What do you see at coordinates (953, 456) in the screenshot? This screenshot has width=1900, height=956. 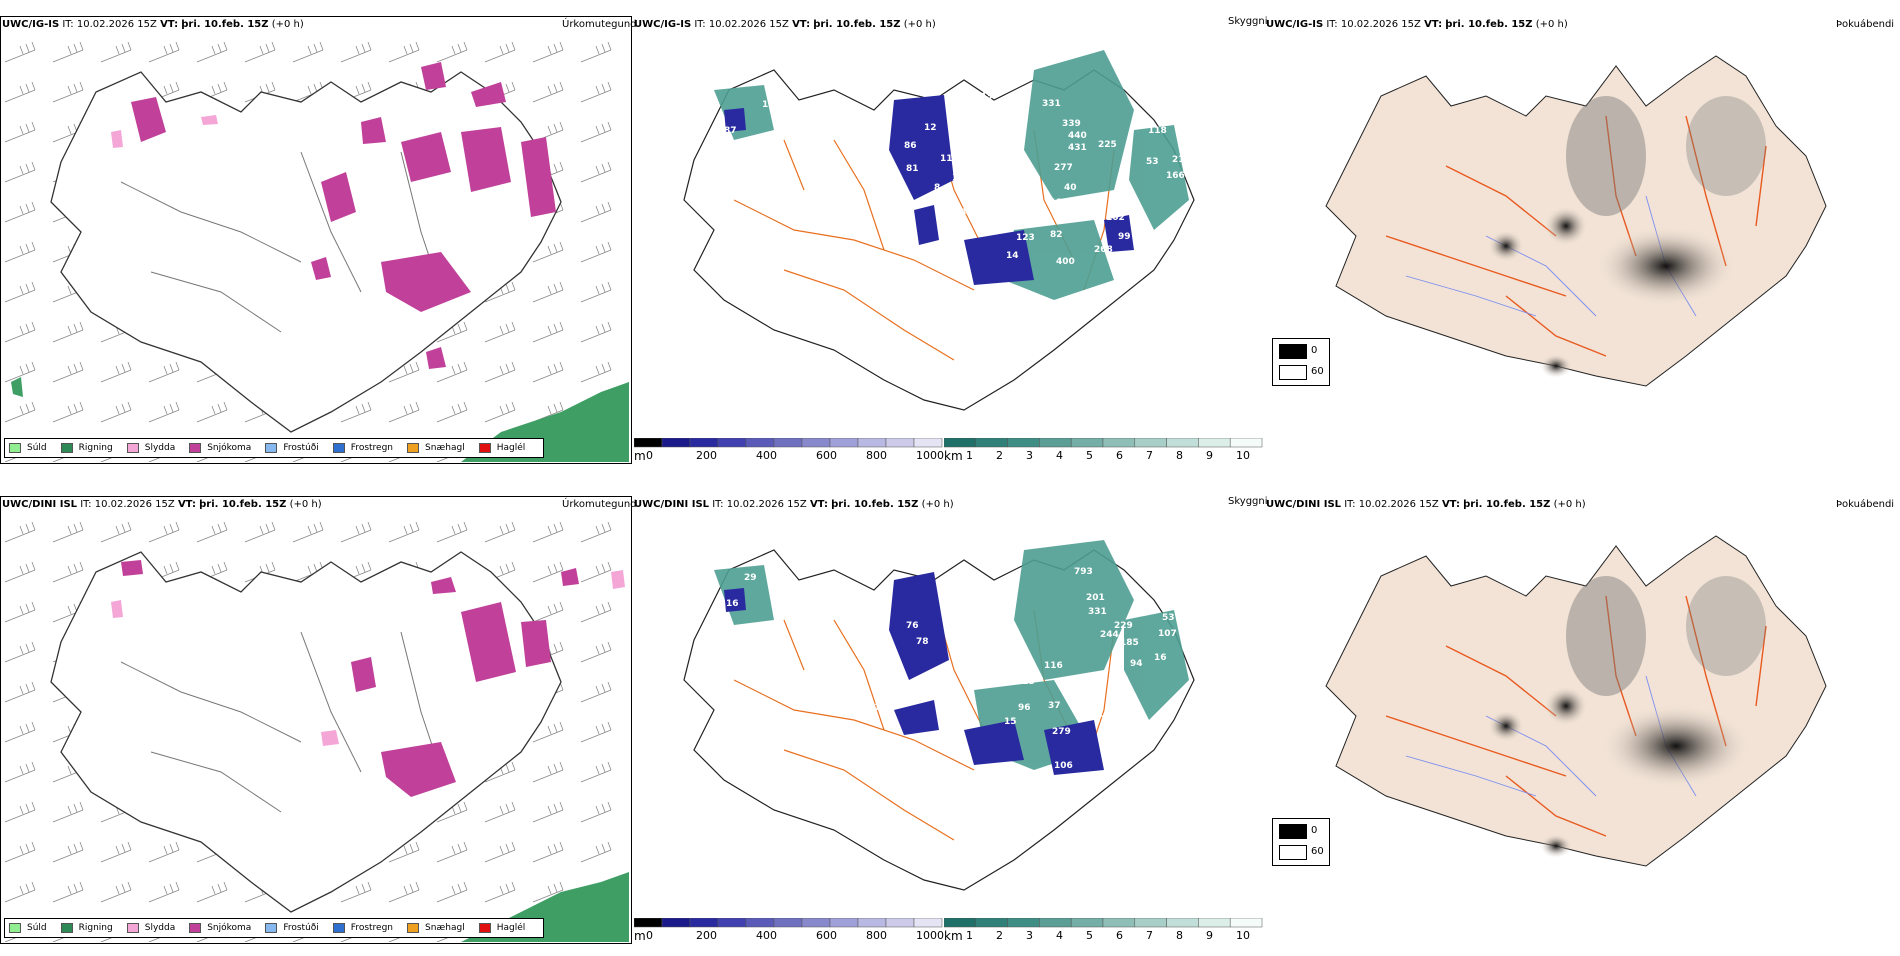 I see `visibility-unit: km` at bounding box center [953, 456].